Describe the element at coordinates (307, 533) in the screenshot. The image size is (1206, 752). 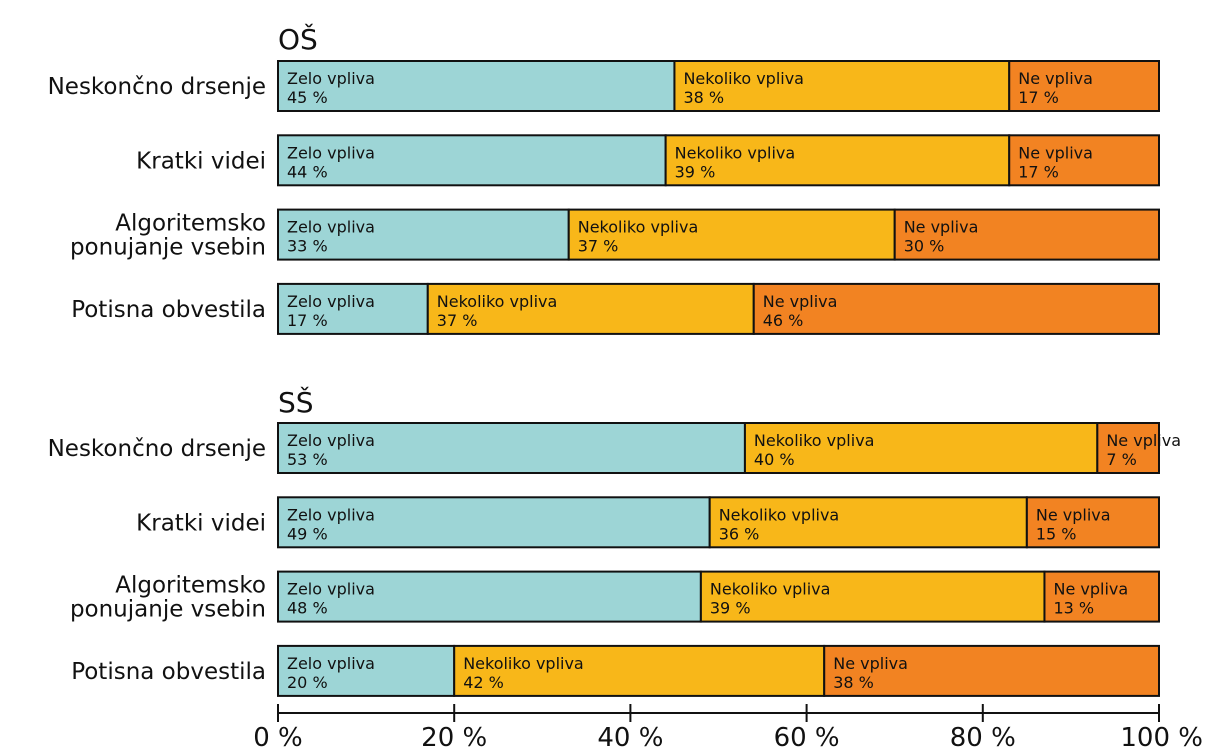
I see `segment-value-label: 49 %` at that location.